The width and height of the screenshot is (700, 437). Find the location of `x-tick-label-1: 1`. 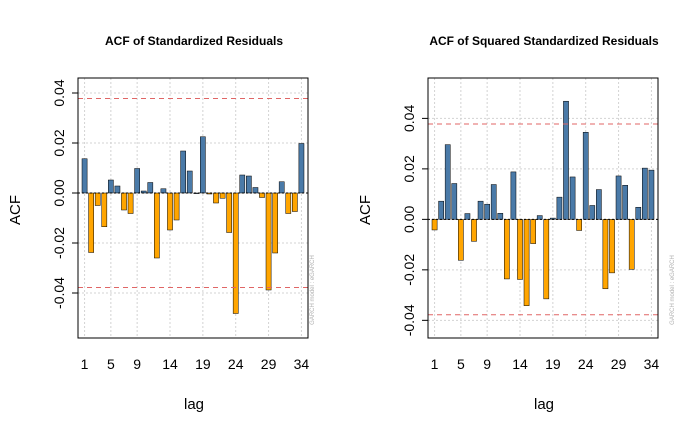

x-tick-label-1: 1 is located at coordinates (85, 364).